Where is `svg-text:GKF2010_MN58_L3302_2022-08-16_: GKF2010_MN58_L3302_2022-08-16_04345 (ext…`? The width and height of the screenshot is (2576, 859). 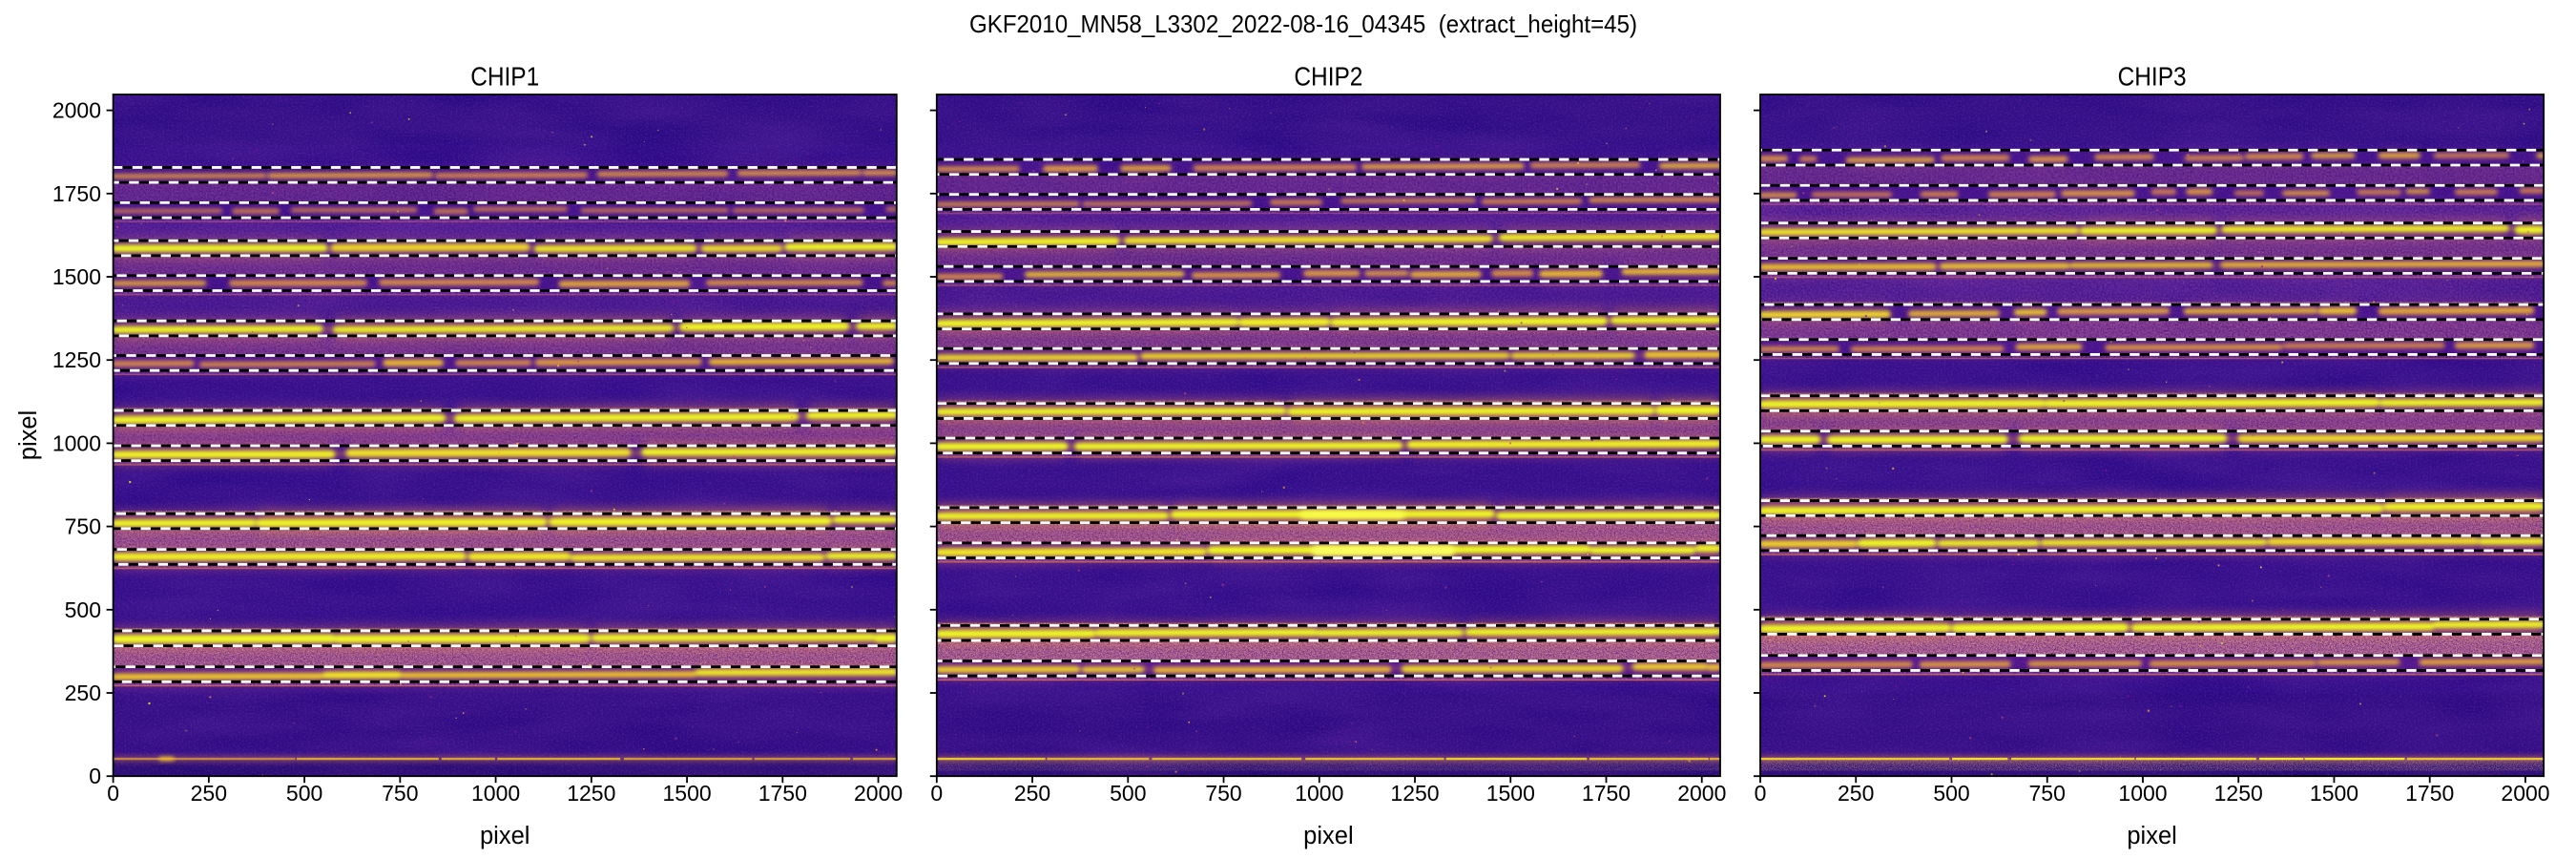
svg-text:GKF2010_MN58_L3302_2022-08-16_: GKF2010_MN58_L3302_2022-08-16_04345 (ext… is located at coordinates (1303, 24).